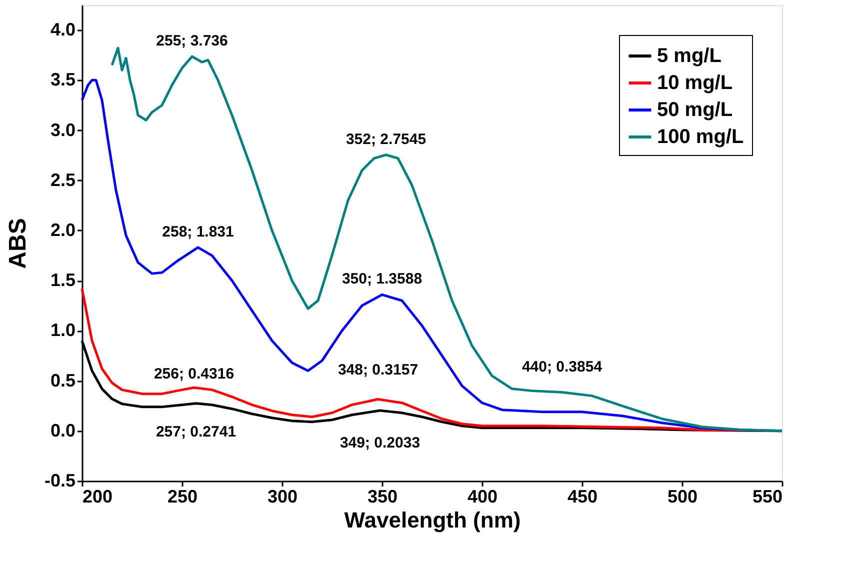  What do you see at coordinates (63, 30) in the screenshot?
I see `y-tick-label: 4.0` at bounding box center [63, 30].